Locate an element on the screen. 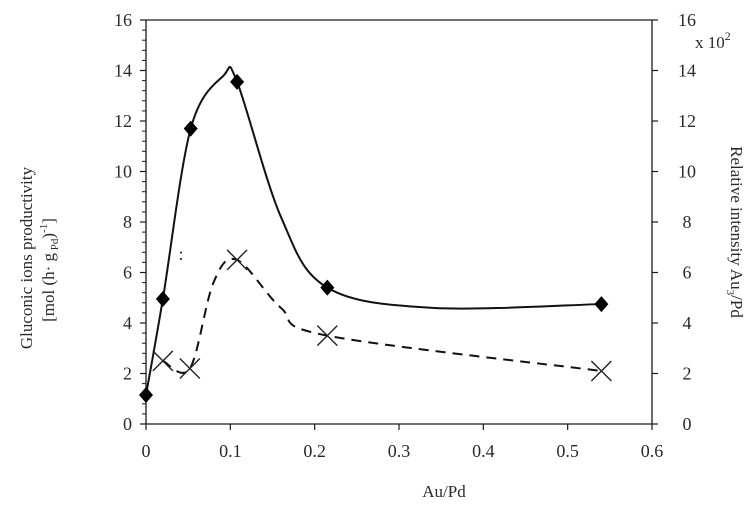 The width and height of the screenshot is (755, 513). y2-tick-label: 6 is located at coordinates (687, 273).